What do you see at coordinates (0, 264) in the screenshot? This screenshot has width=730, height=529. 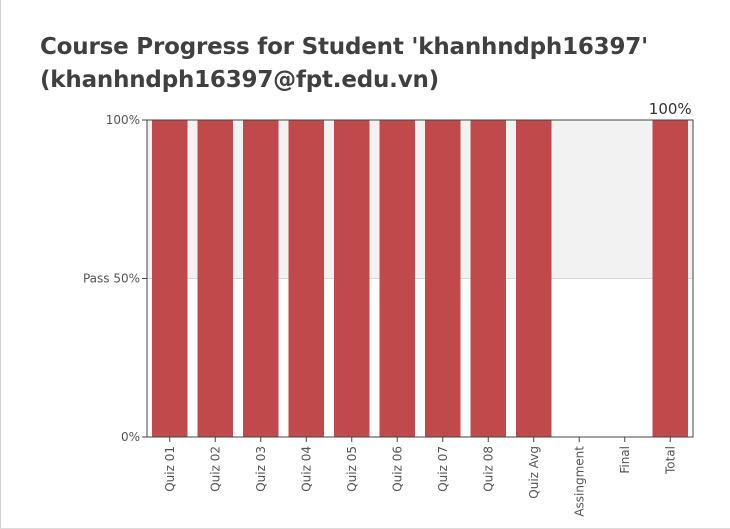 I see `frame-left-border` at bounding box center [0, 264].